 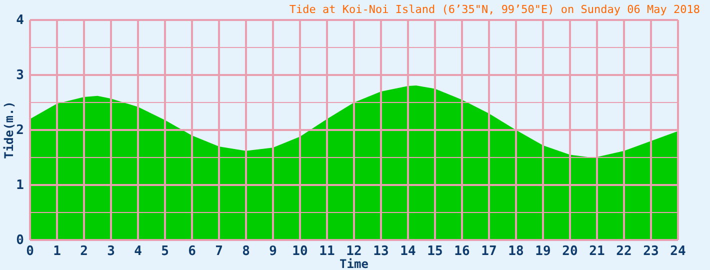 What do you see at coordinates (20, 20) in the screenshot?
I see `y-tick-label: 4` at bounding box center [20, 20].